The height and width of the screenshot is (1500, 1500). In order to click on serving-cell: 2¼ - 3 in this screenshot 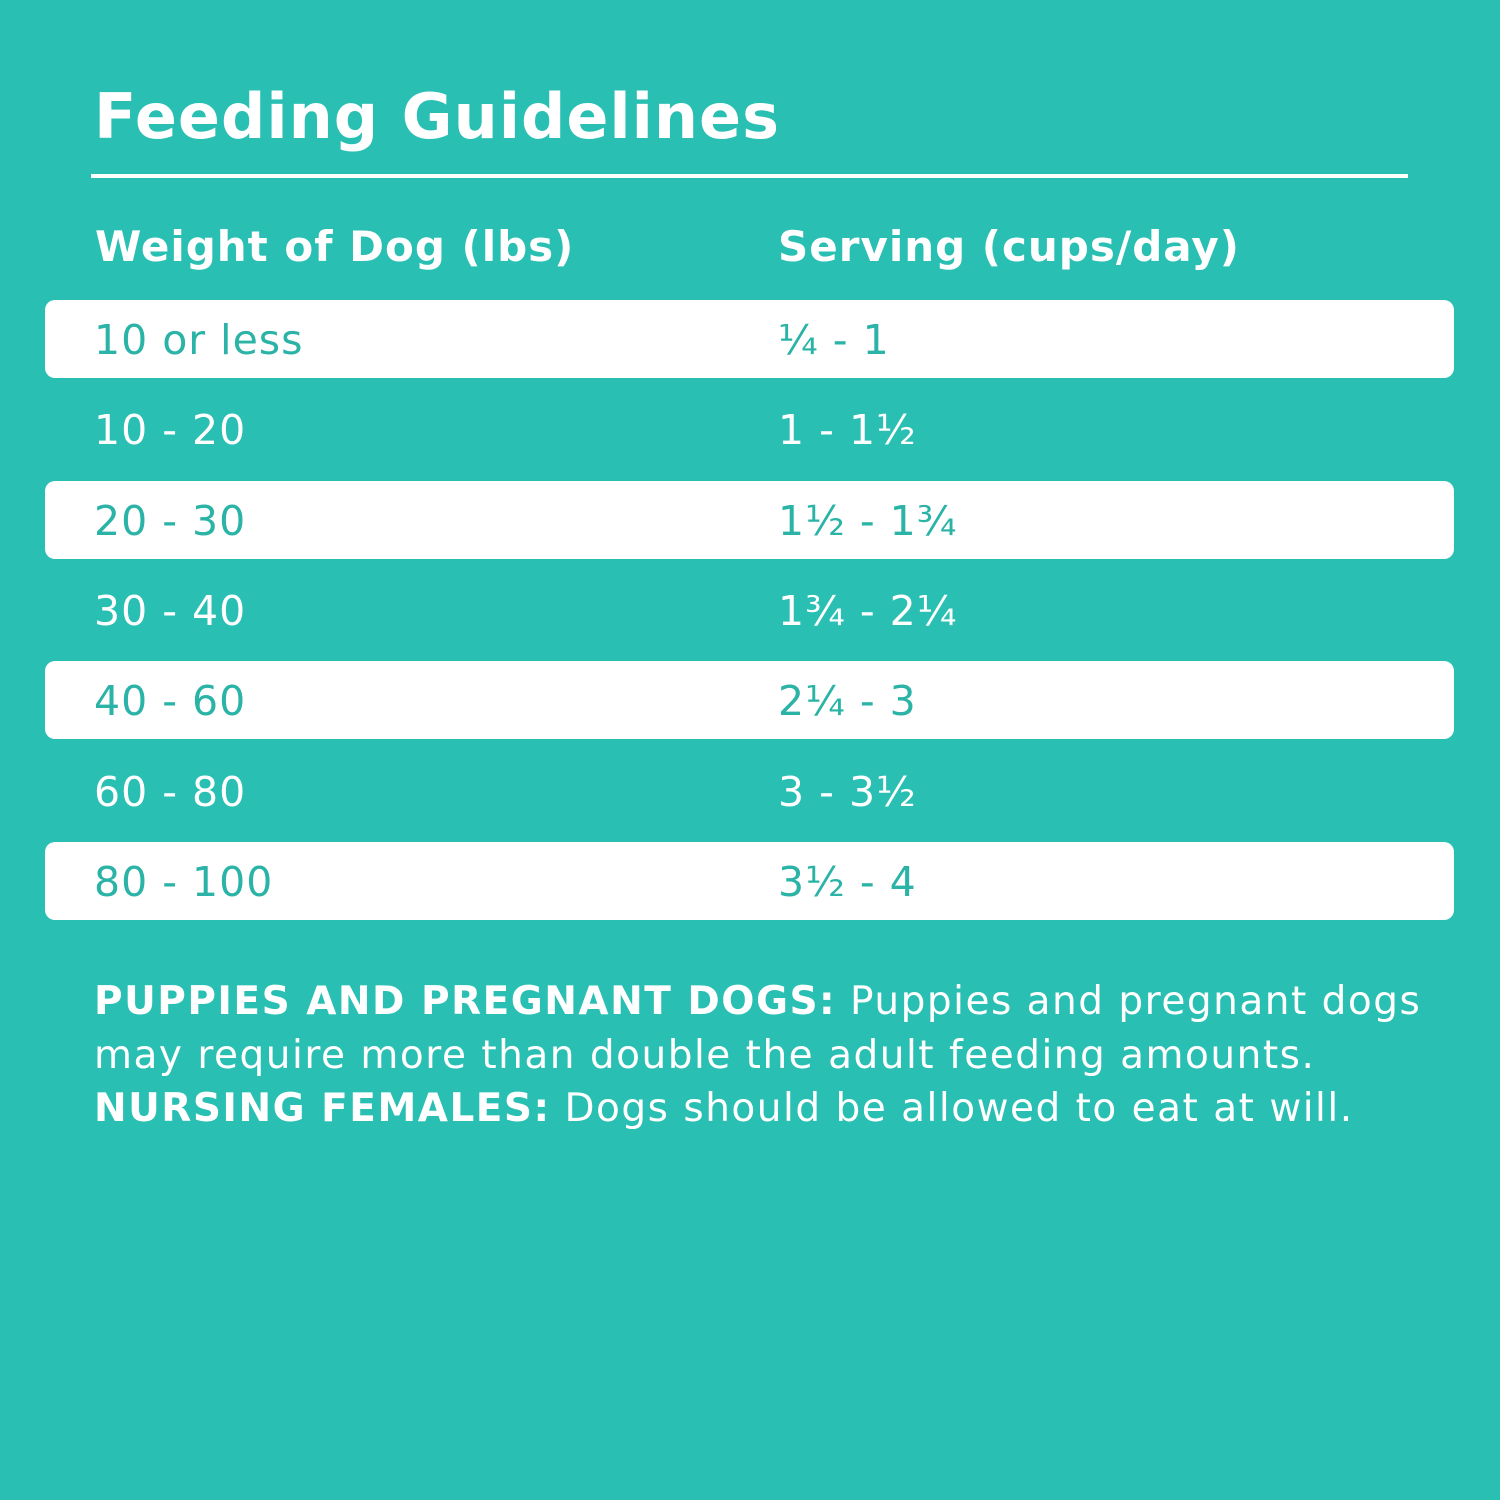, I will do `click(847, 701)`.